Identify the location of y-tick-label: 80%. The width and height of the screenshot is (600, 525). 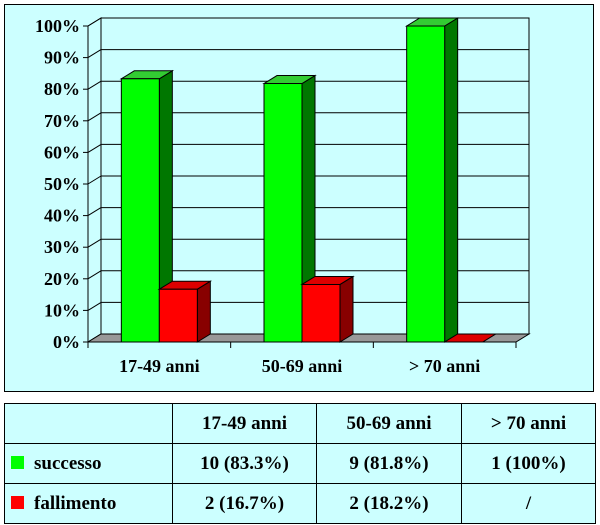
(62, 89).